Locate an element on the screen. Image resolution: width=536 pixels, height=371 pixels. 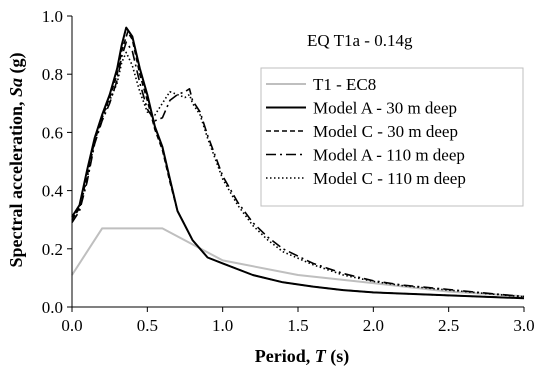
x-axis-title: Period, T (s) is located at coordinates (302, 356).